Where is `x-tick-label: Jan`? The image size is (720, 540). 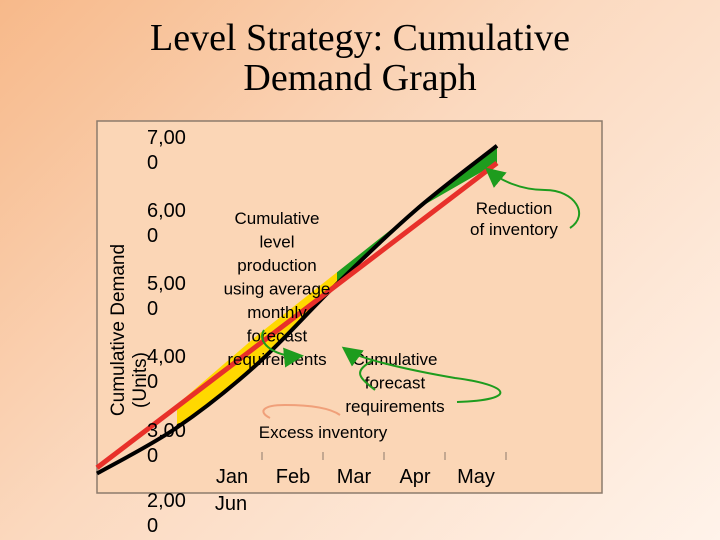
x-tick-label: Jan is located at coordinates (232, 477).